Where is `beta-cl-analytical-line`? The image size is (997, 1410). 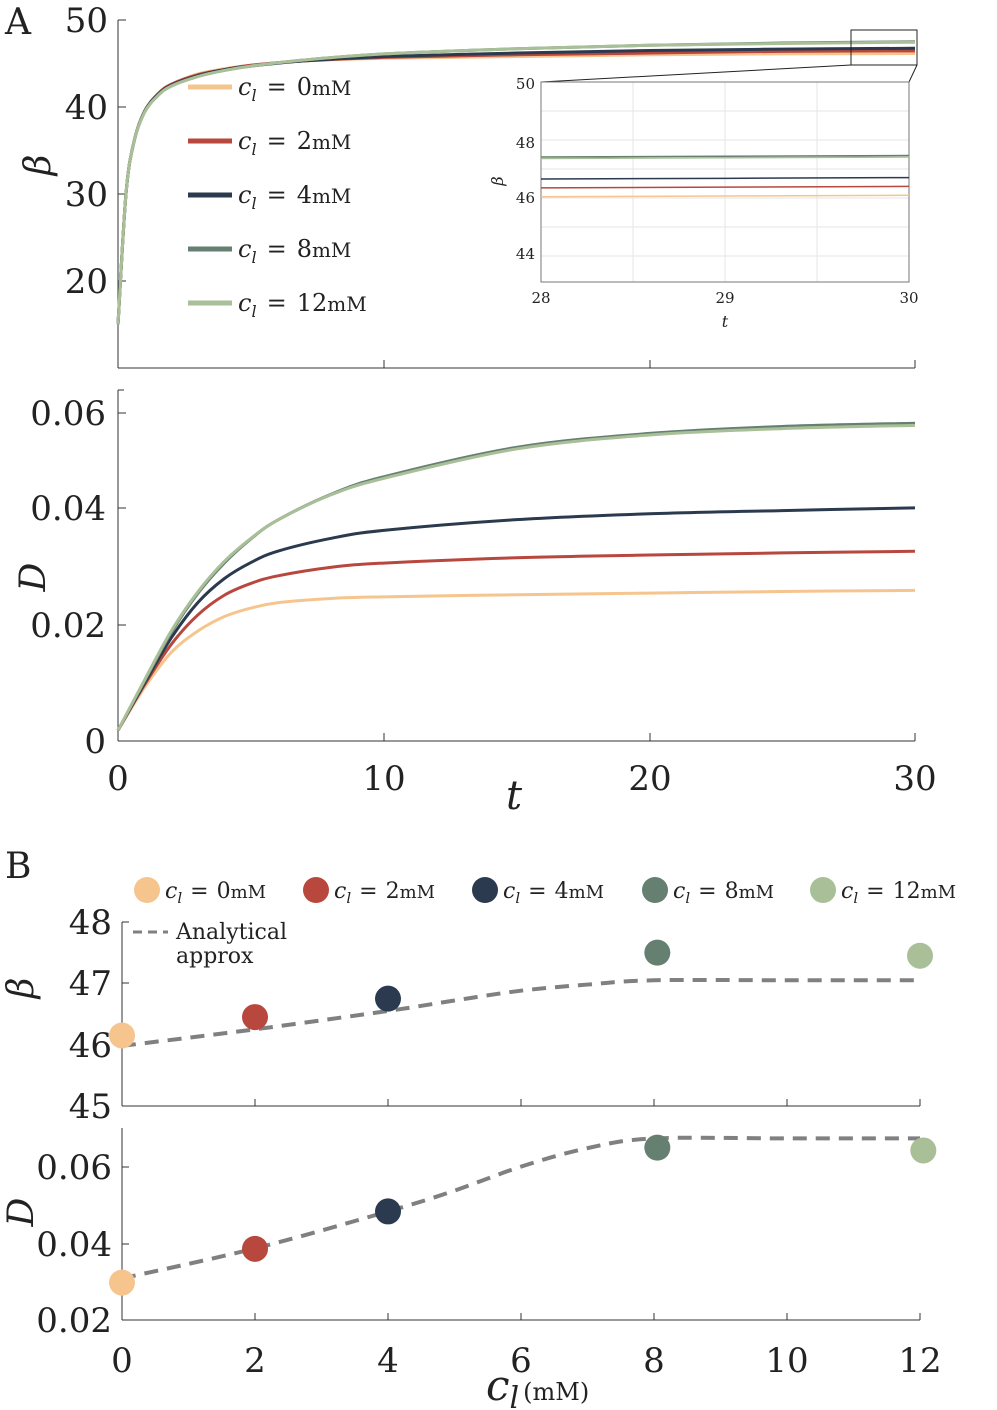 beta-cl-analytical-line is located at coordinates (520, 1012).